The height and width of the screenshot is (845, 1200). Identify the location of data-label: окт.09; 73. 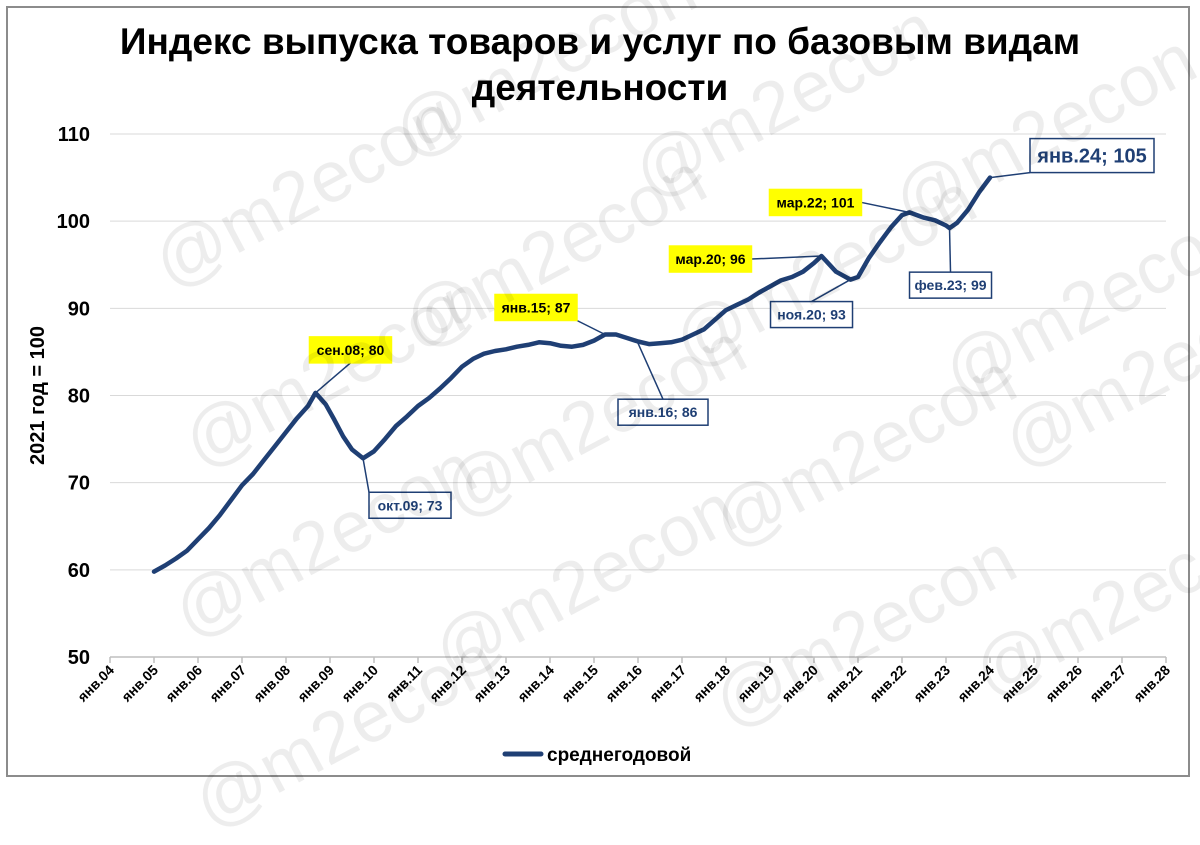
(410, 505).